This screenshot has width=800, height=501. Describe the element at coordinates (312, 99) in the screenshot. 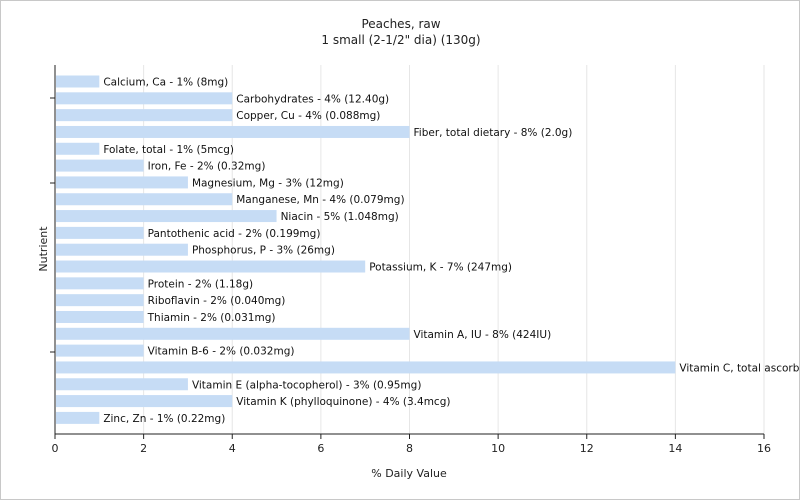

I see `bar-label: Carbohydrates - 4% (12.40g)` at that location.